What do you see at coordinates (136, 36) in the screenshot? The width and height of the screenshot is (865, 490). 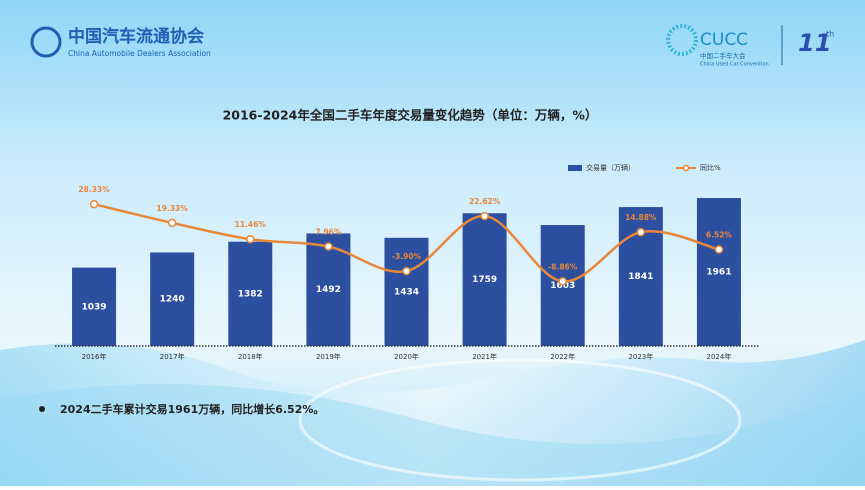 I see `logo-cn: 中国汽车流通协会` at bounding box center [136, 36].